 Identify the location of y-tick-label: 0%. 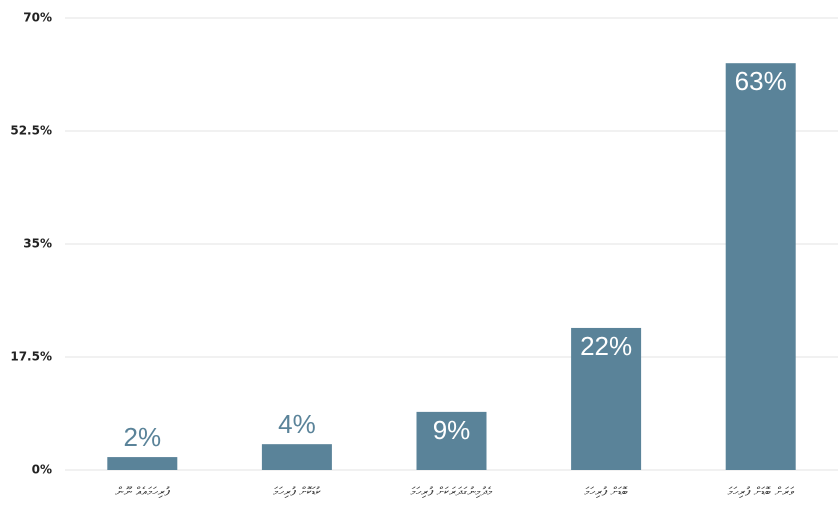
(42, 470).